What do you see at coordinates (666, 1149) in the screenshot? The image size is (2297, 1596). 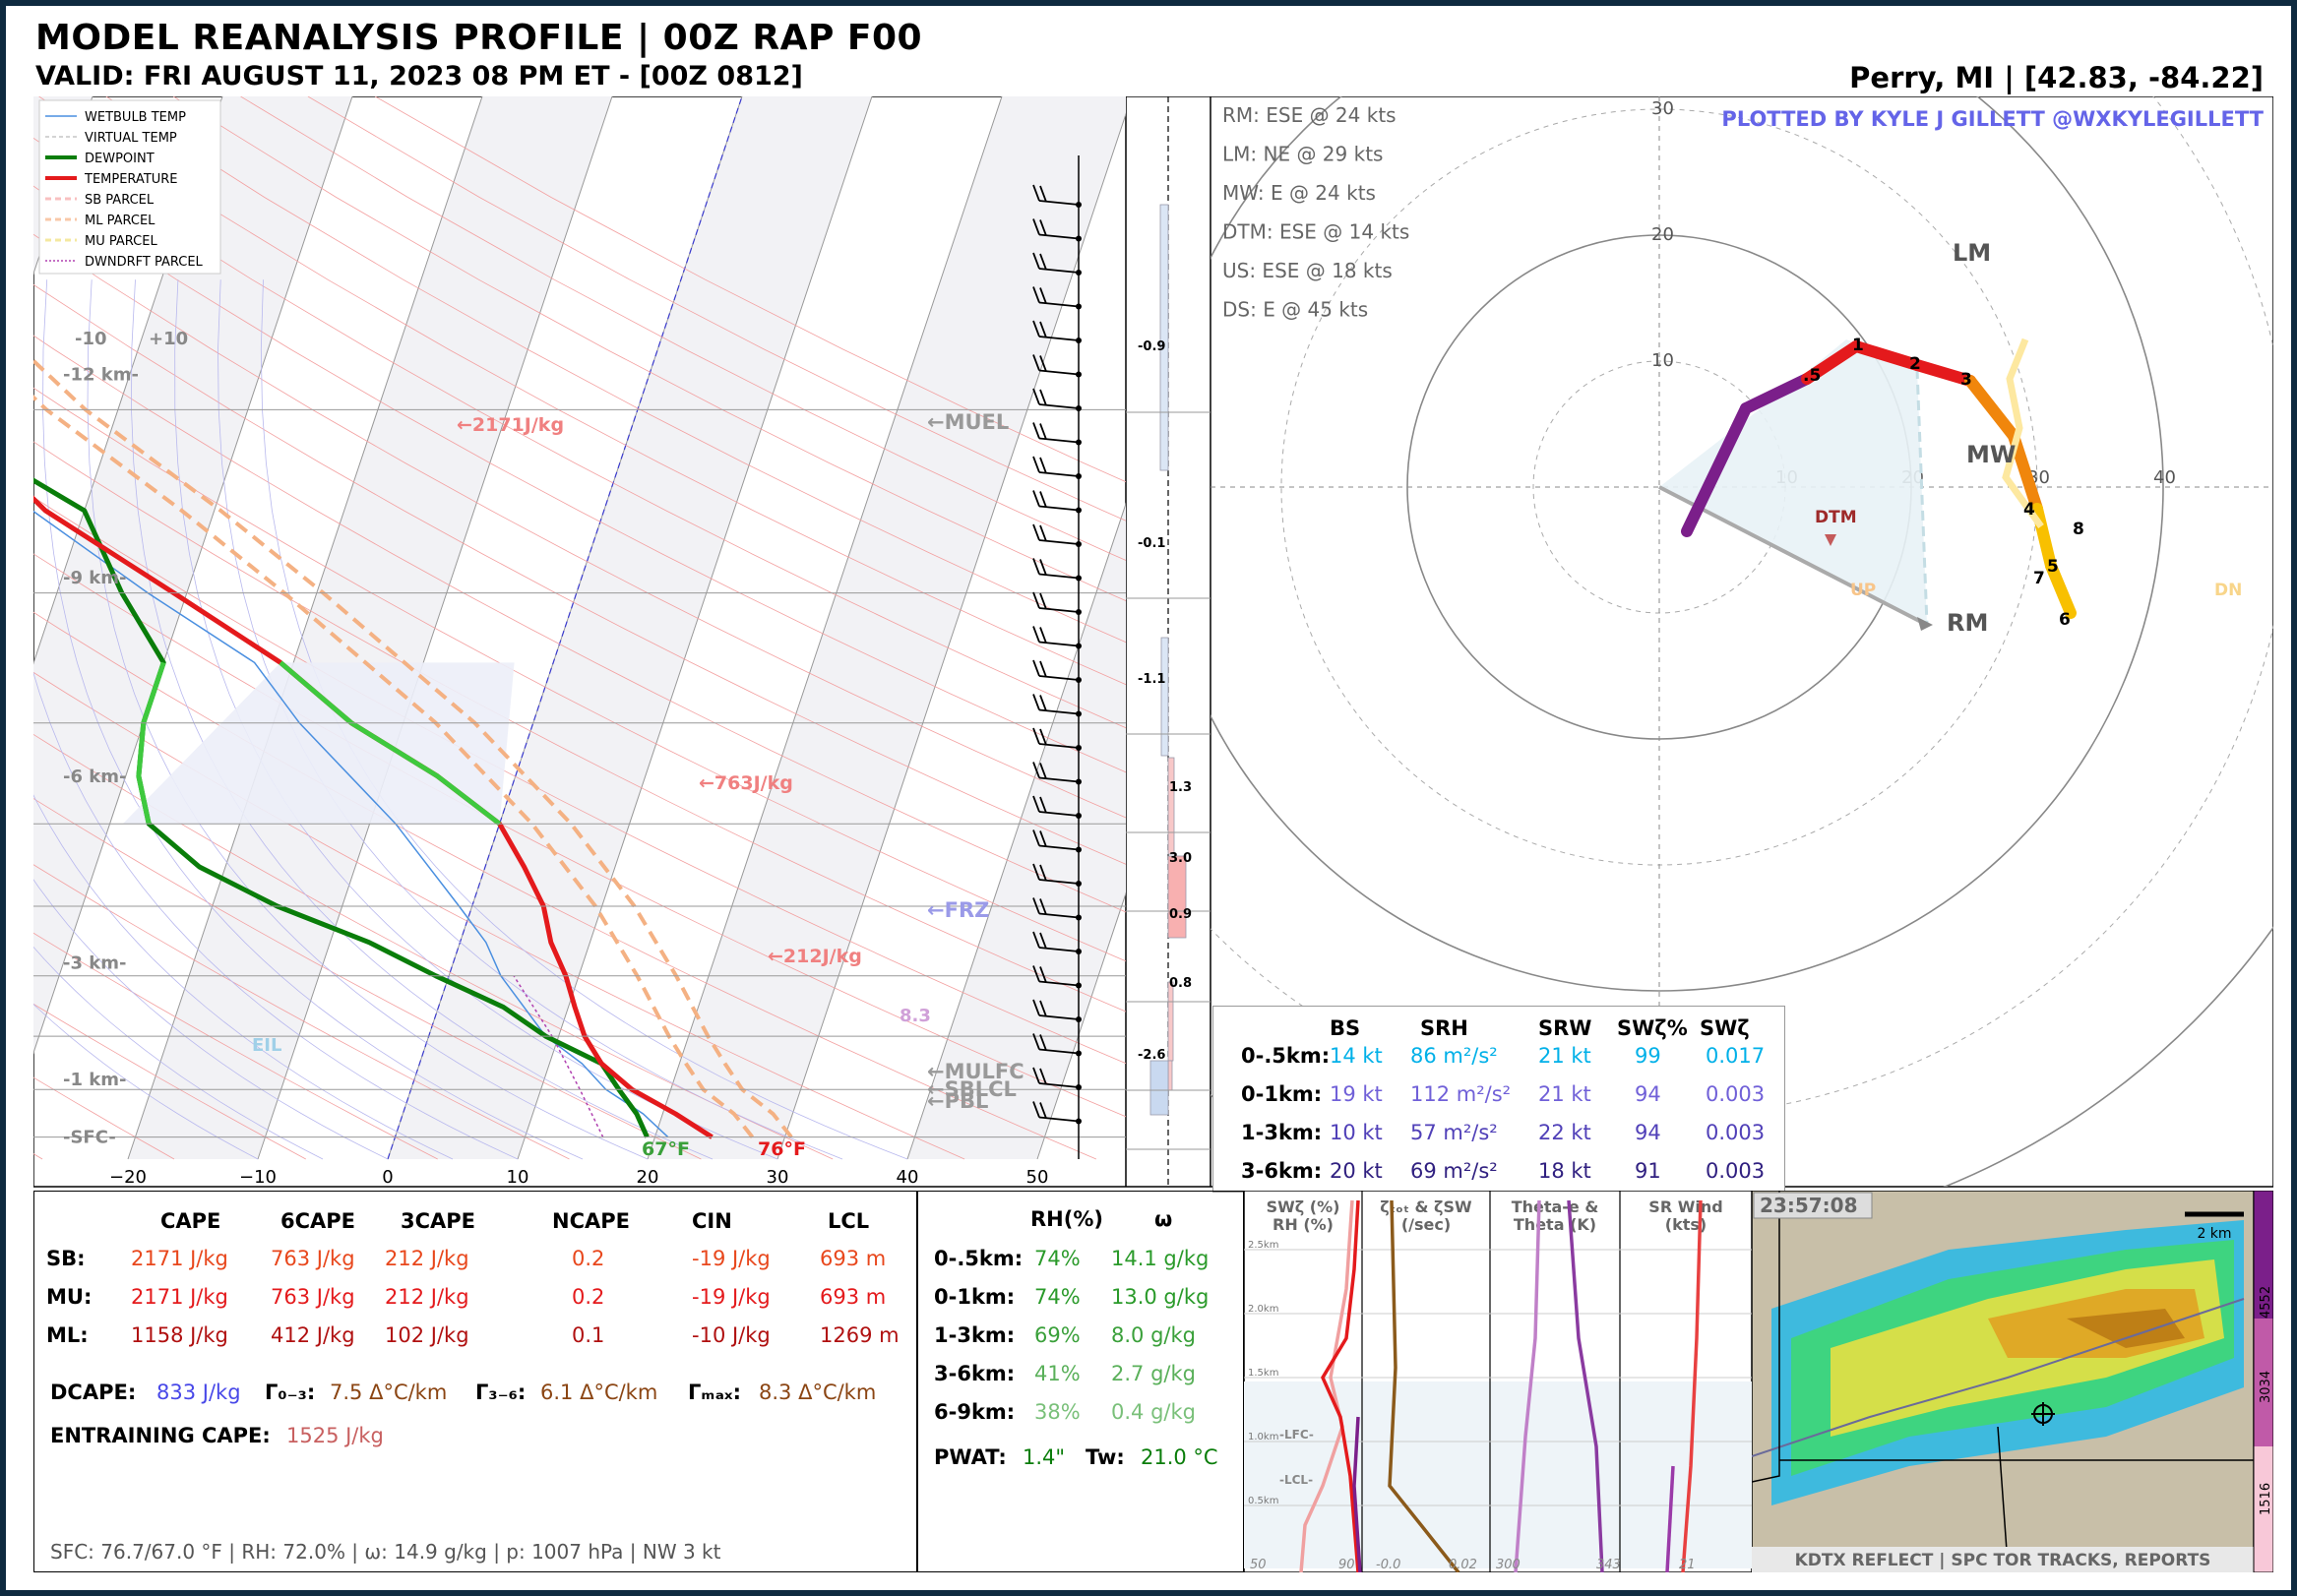 I see `dewpoint-sfc-label: 67°F` at bounding box center [666, 1149].